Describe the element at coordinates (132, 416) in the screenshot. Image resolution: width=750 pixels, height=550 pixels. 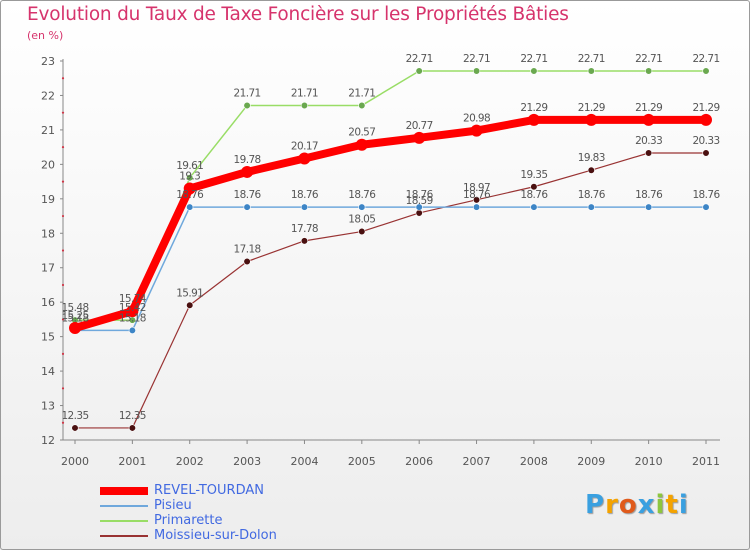
I see `data-label: 12.35` at that location.